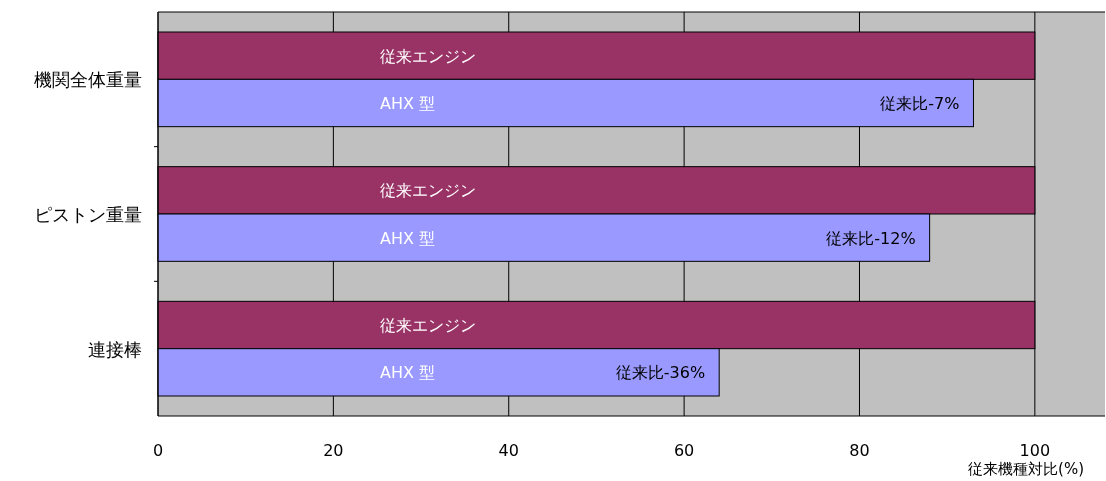  I want to click on data-label: 従来比-7%, so click(920, 103).